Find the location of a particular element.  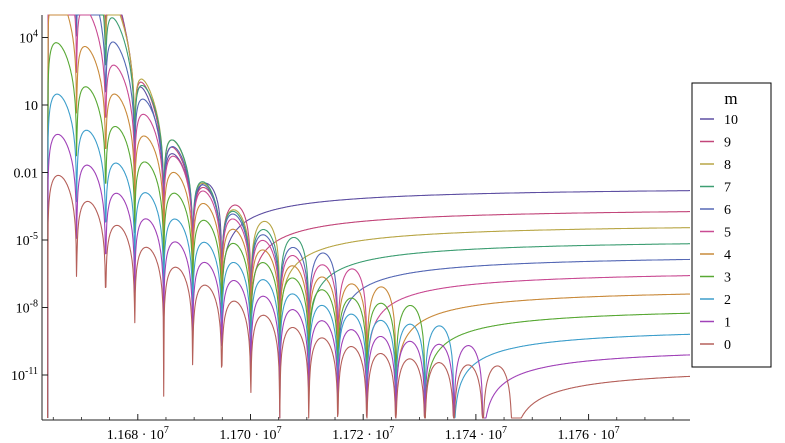

x-tick-label: 1.168 · 10⁷ is located at coordinates (138, 434).